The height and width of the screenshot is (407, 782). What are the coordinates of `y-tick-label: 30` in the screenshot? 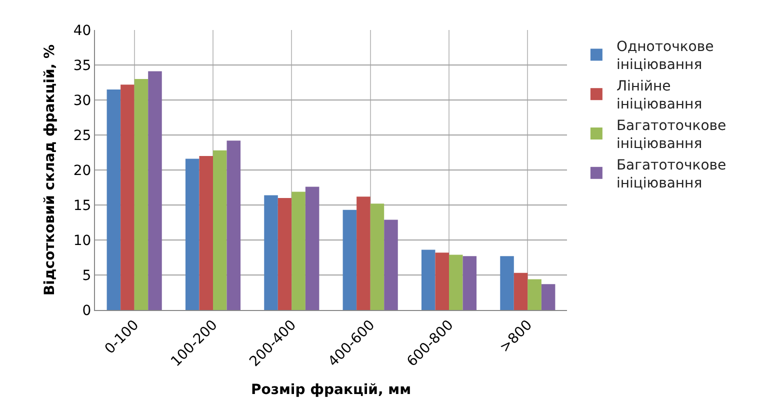 It's located at (82, 100).